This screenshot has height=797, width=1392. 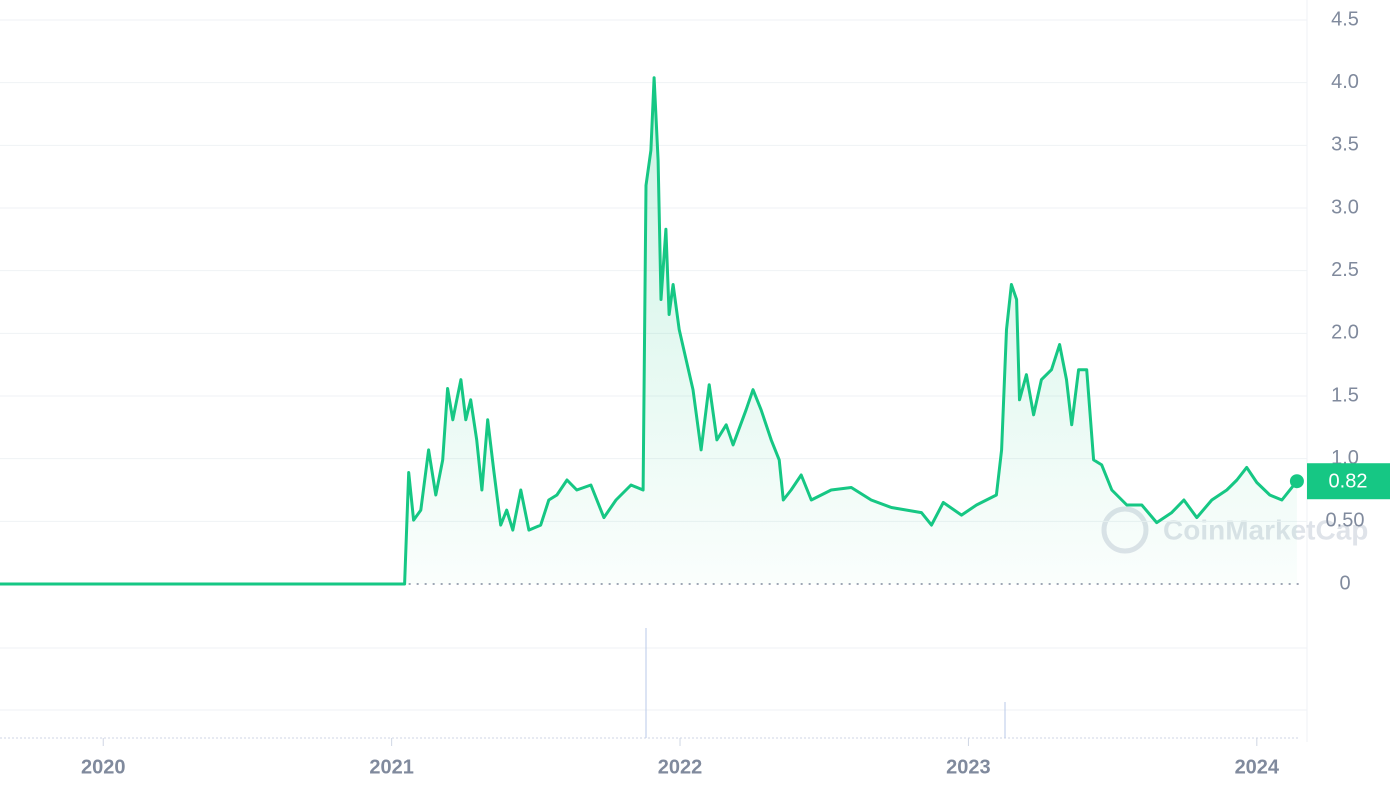 What do you see at coordinates (391, 767) in the screenshot?
I see `x-tick-label: 2021` at bounding box center [391, 767].